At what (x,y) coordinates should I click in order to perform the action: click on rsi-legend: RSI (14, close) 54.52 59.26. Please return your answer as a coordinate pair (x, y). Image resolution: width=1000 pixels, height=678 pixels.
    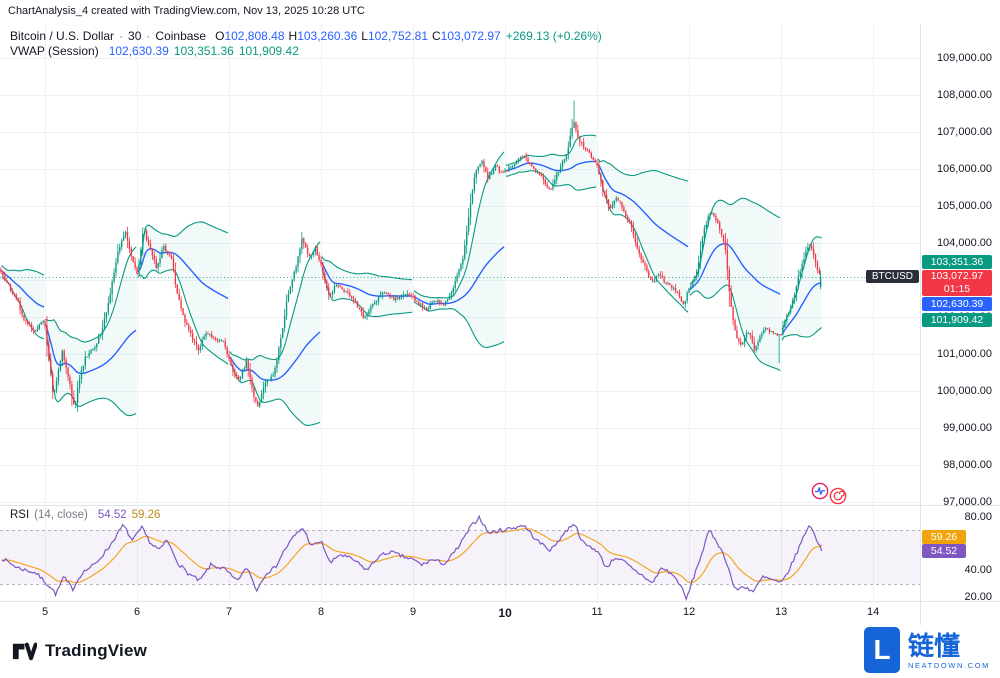
    Looking at the image, I should click on (85, 515).